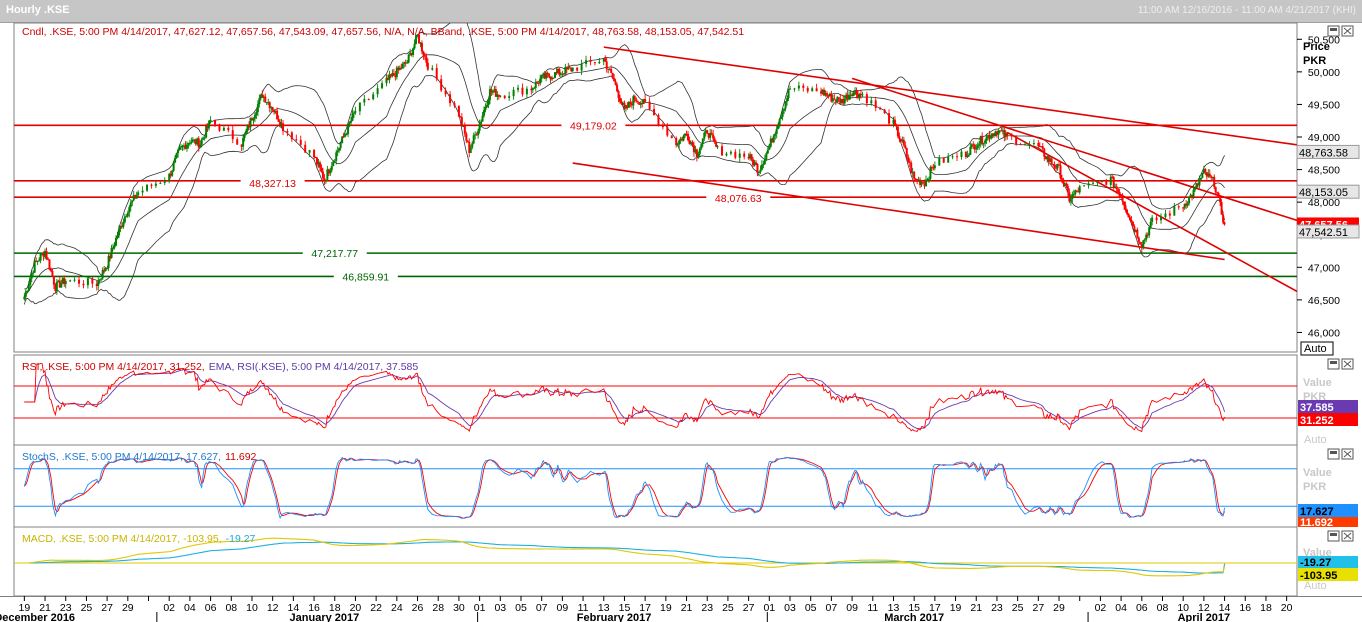 The width and height of the screenshot is (1362, 622). What do you see at coordinates (655, 561) in the screenshot?
I see `macd-panel` at bounding box center [655, 561].